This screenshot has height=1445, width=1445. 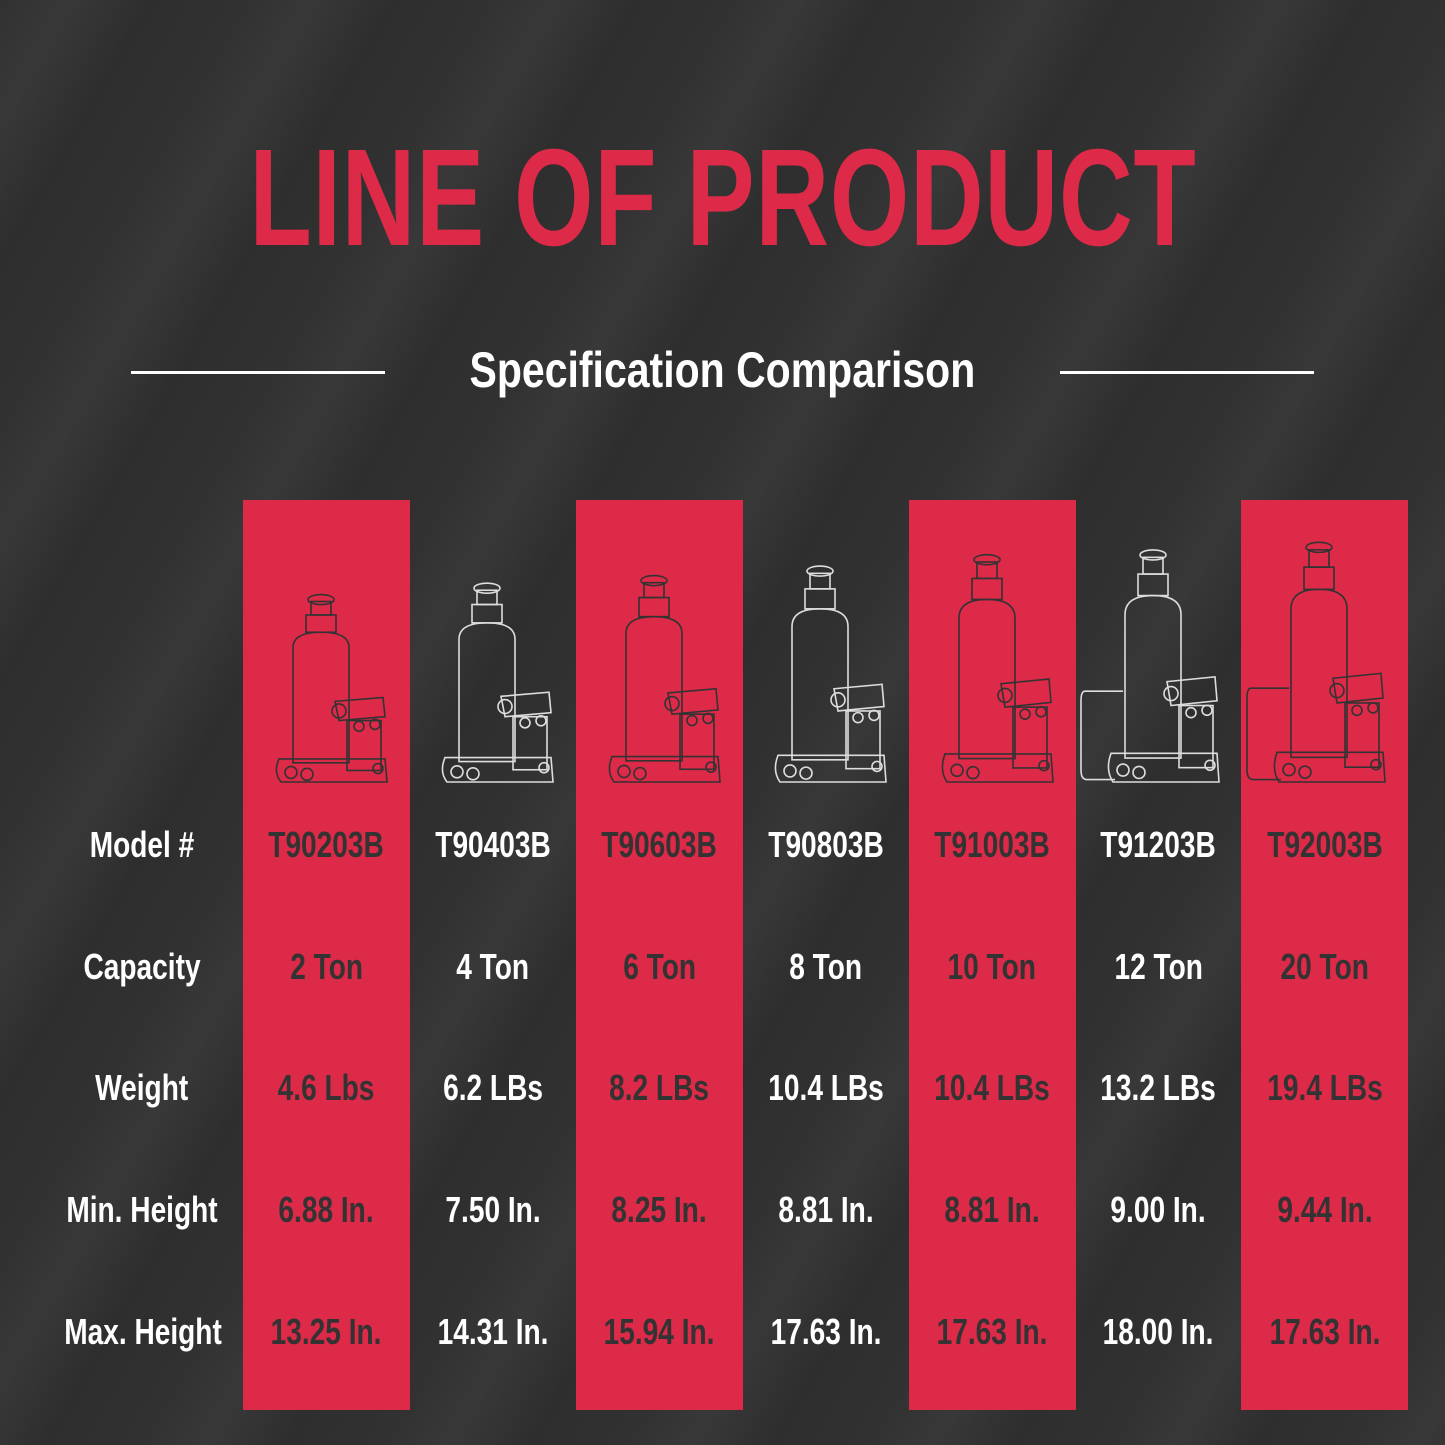 I want to click on cell-weight: 4.6 Lbs, so click(x=326, y=1088).